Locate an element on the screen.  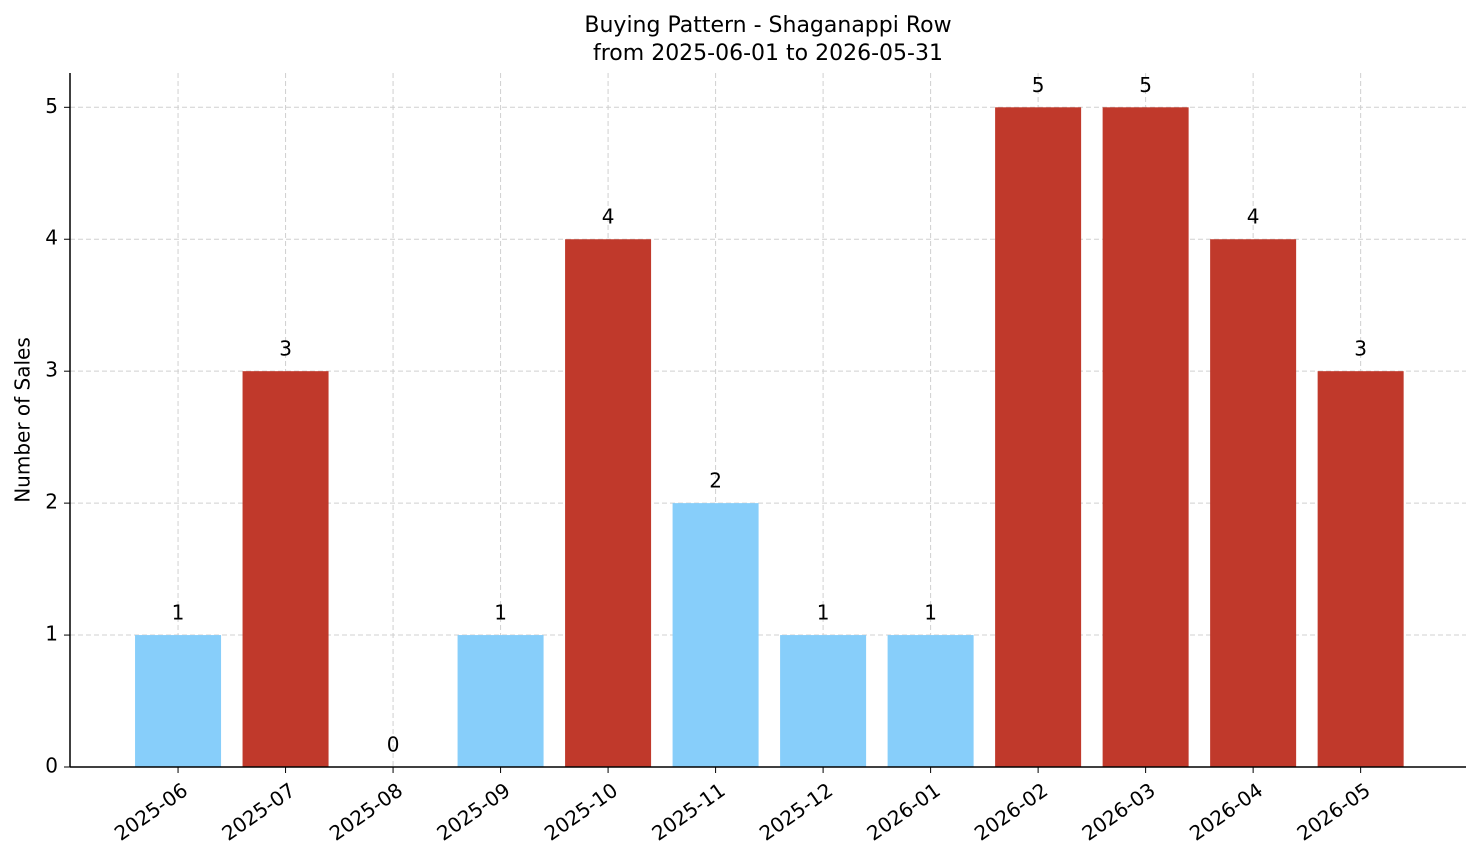
x-tick-label: 2026-05 is located at coordinates (1333, 812).